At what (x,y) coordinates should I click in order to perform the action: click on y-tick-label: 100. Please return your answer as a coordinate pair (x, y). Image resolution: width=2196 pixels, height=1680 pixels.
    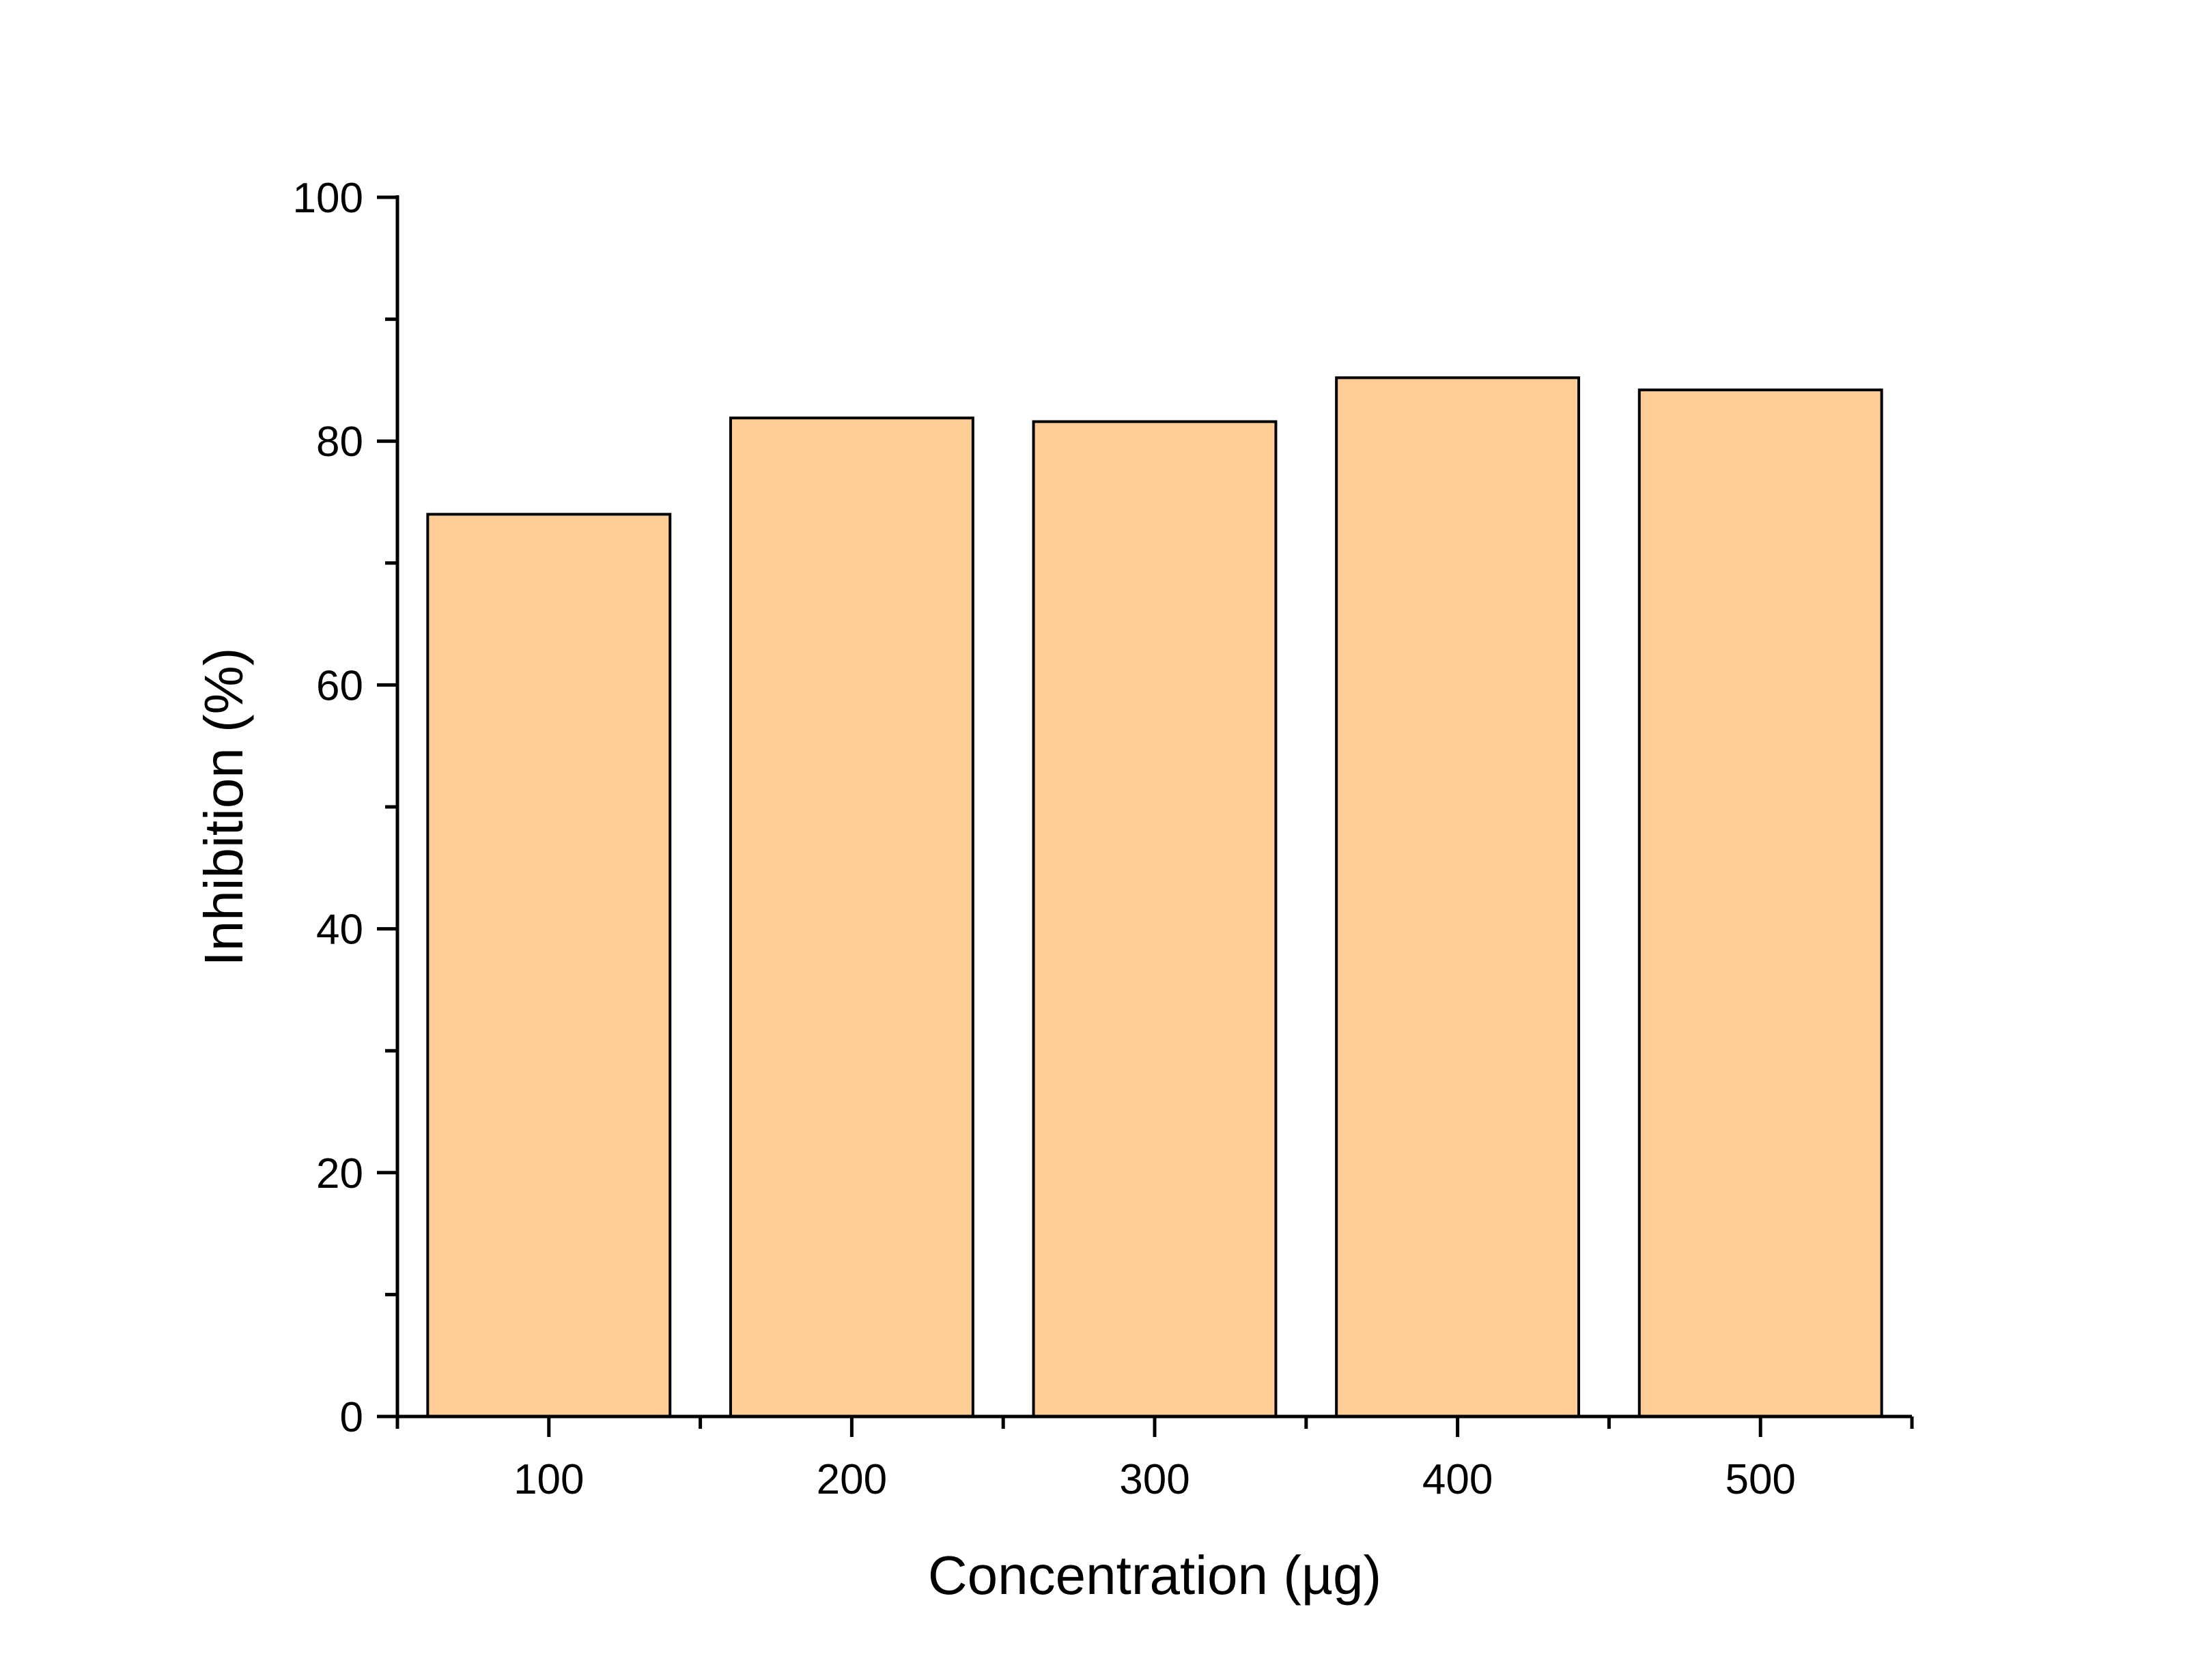
    Looking at the image, I should click on (328, 198).